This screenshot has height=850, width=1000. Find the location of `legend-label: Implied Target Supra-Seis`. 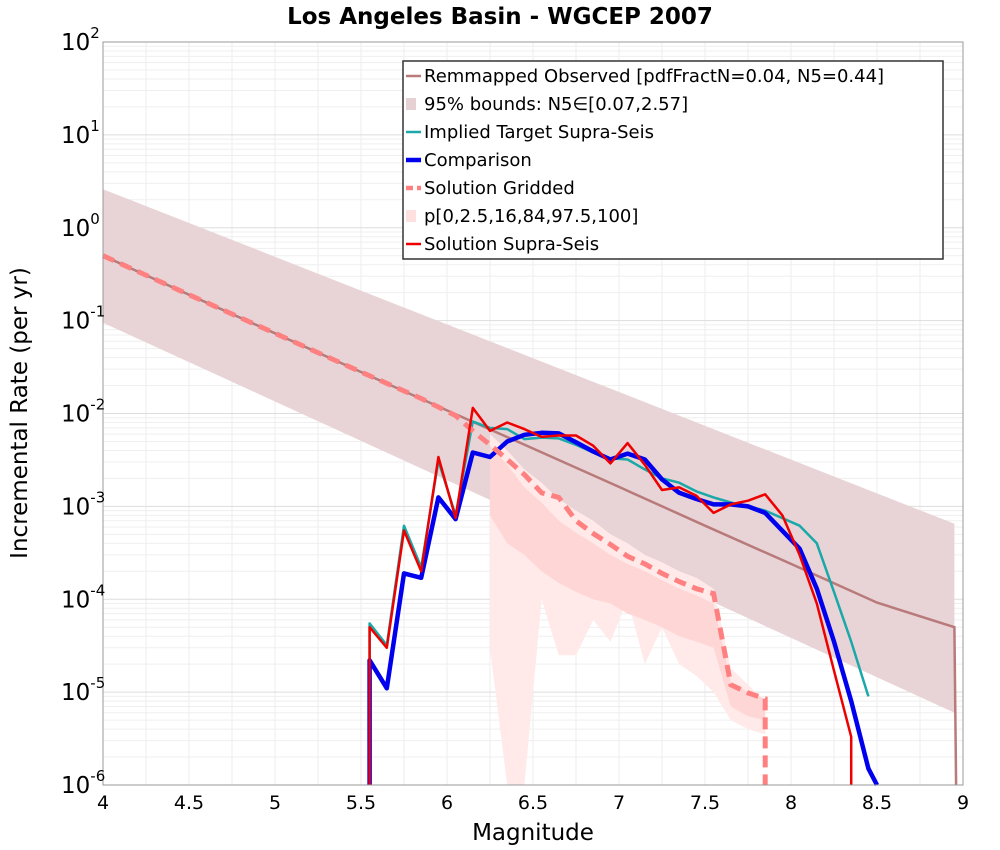

legend-label: Implied Target Supra-Seis is located at coordinates (539, 132).